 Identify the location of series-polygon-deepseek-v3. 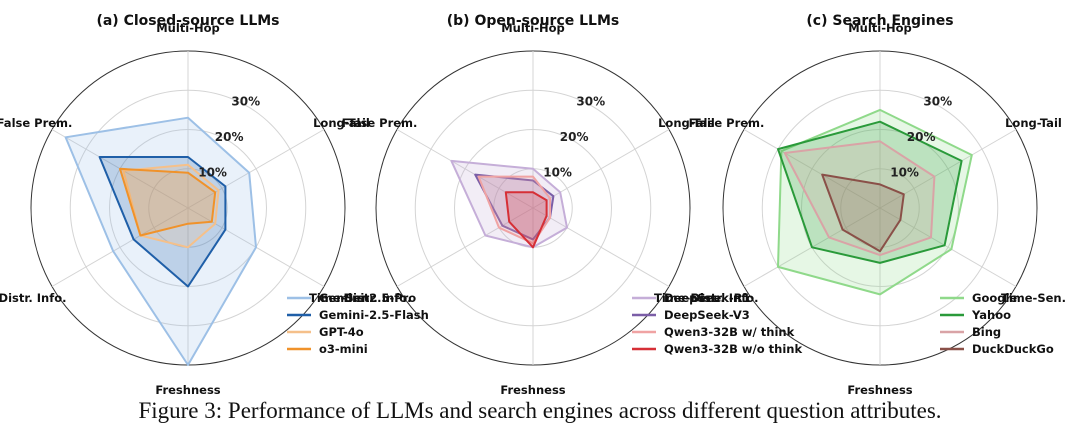
(514, 207).